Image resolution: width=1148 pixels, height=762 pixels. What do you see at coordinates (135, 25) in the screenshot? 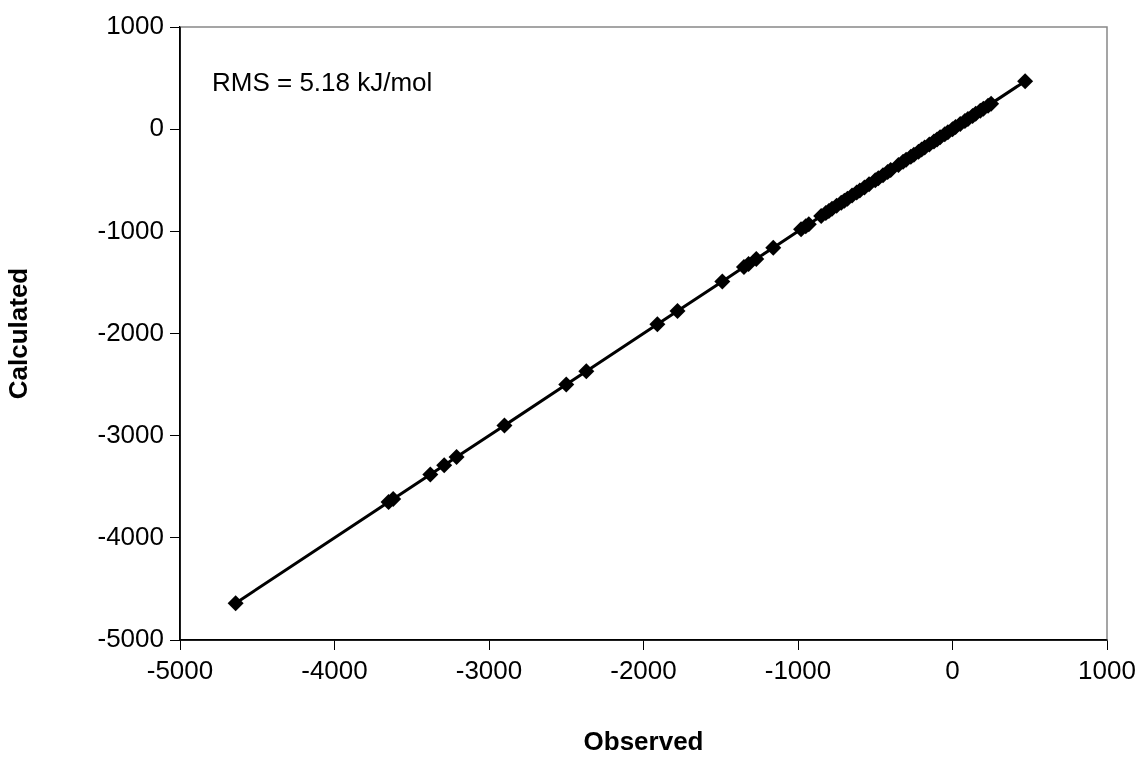
I see `y-tick-label: 1000` at bounding box center [135, 25].